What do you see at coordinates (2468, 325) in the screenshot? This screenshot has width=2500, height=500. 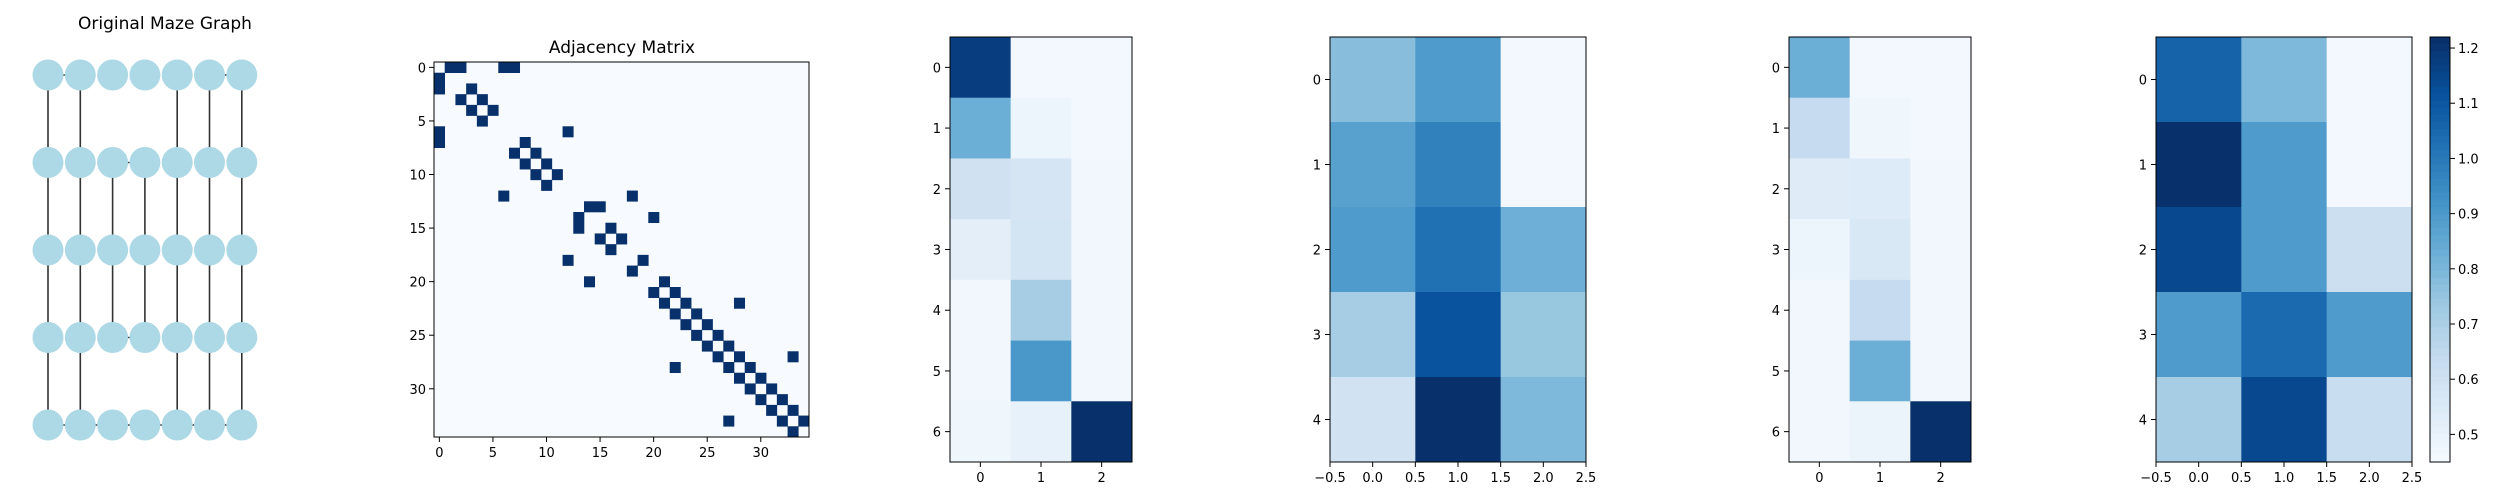 I see `colorbar-tick-label: 0.7` at bounding box center [2468, 325].